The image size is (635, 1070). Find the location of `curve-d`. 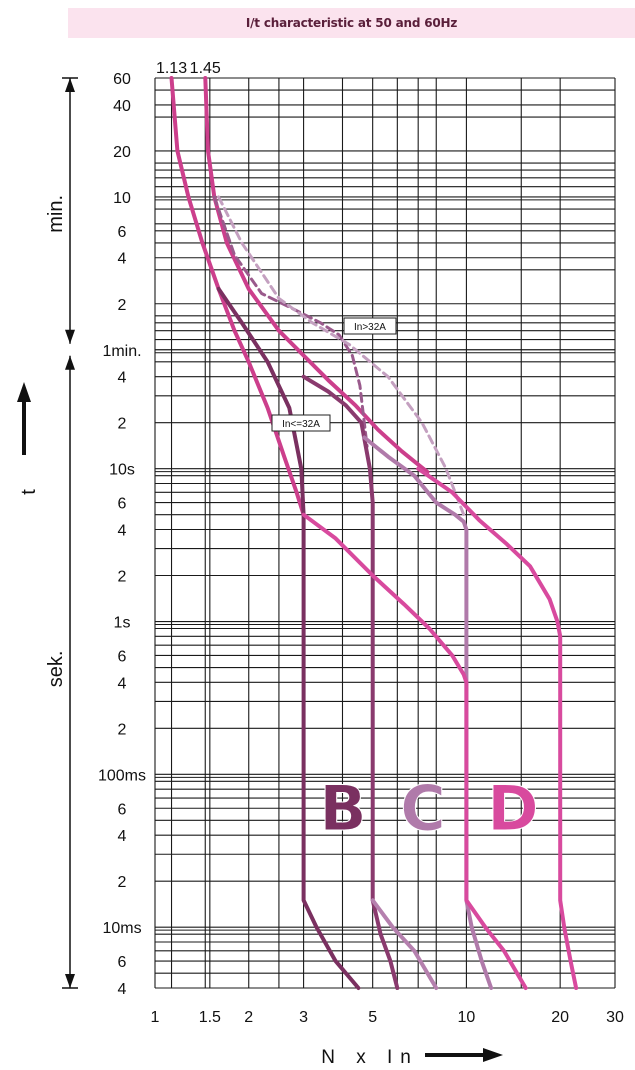

curve-d is located at coordinates (497, 728).